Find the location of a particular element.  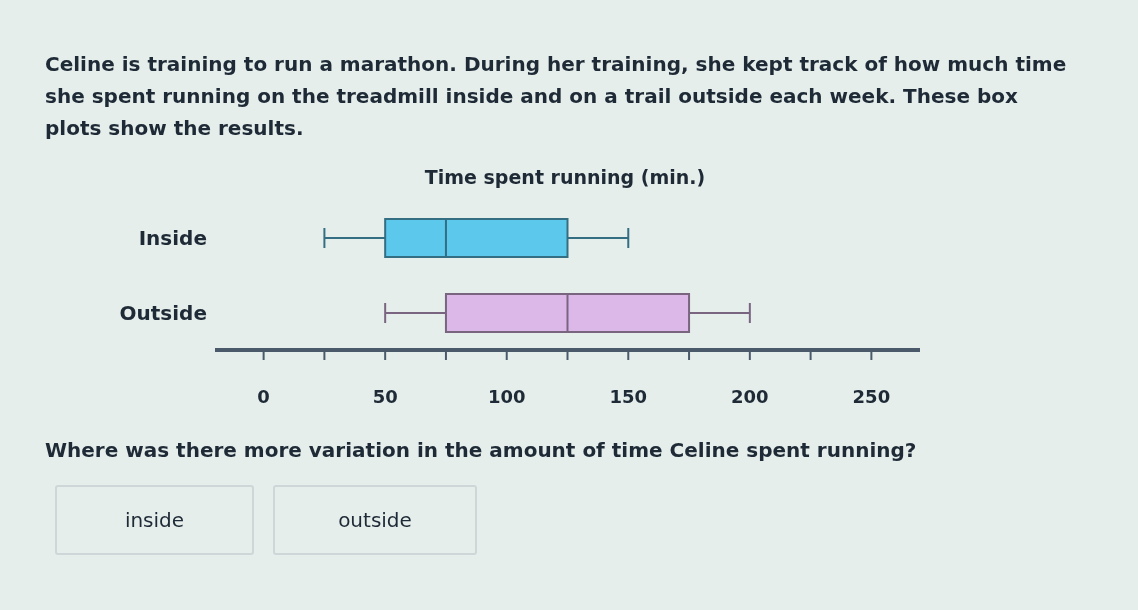

x-tick-label: 250 is located at coordinates (871, 396).